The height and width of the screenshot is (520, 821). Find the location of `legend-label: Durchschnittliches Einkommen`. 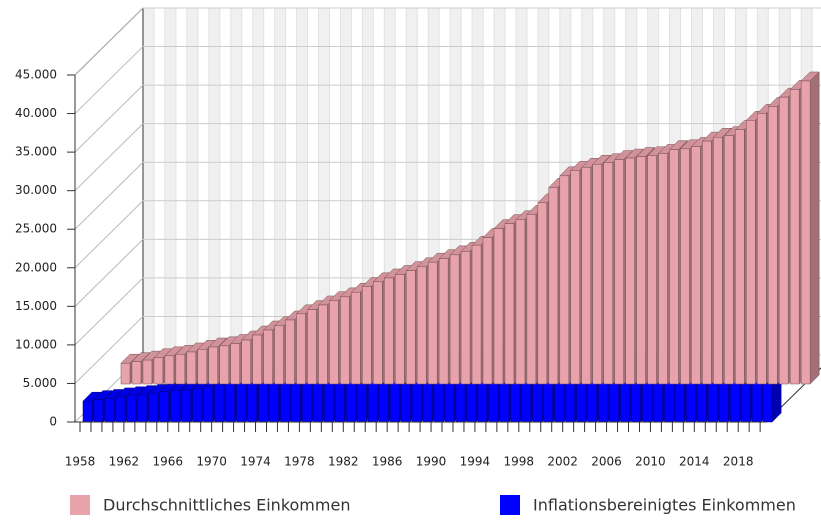

legend-label: Durchschnittliches Einkommen is located at coordinates (226, 505).